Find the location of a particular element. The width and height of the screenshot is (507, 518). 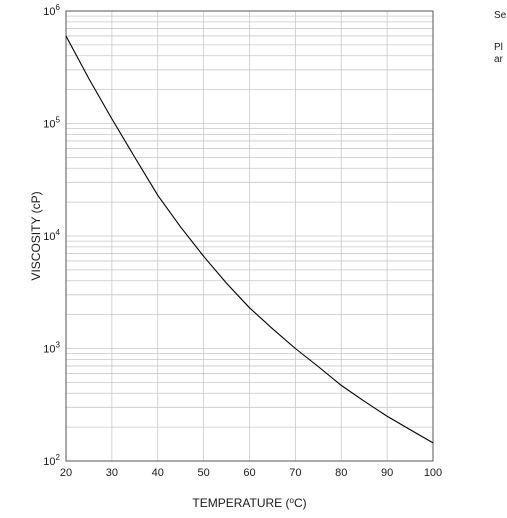

y-tick-label: 10³ is located at coordinates (51, 348).